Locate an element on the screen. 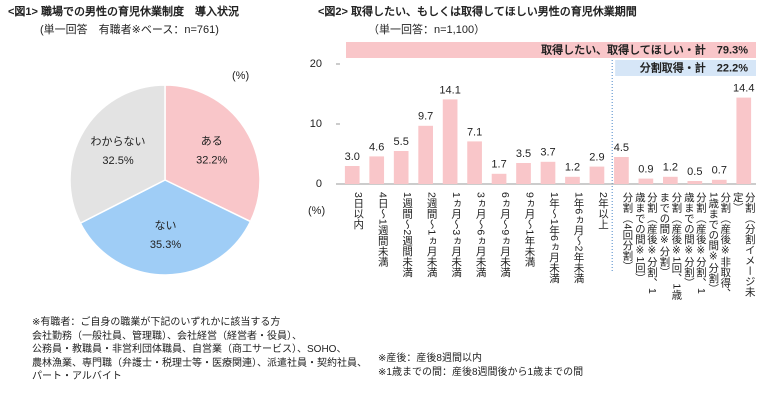 This screenshot has height=404, width=760. x-tick-label: 1週間〜2週間未満 is located at coordinates (407, 235).